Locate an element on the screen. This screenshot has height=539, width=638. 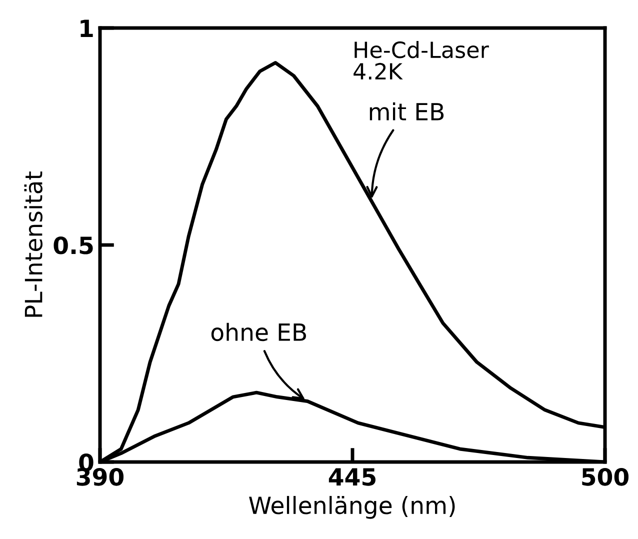
x-axis-title: Wellenlänge (nm) is located at coordinates (352, 507).